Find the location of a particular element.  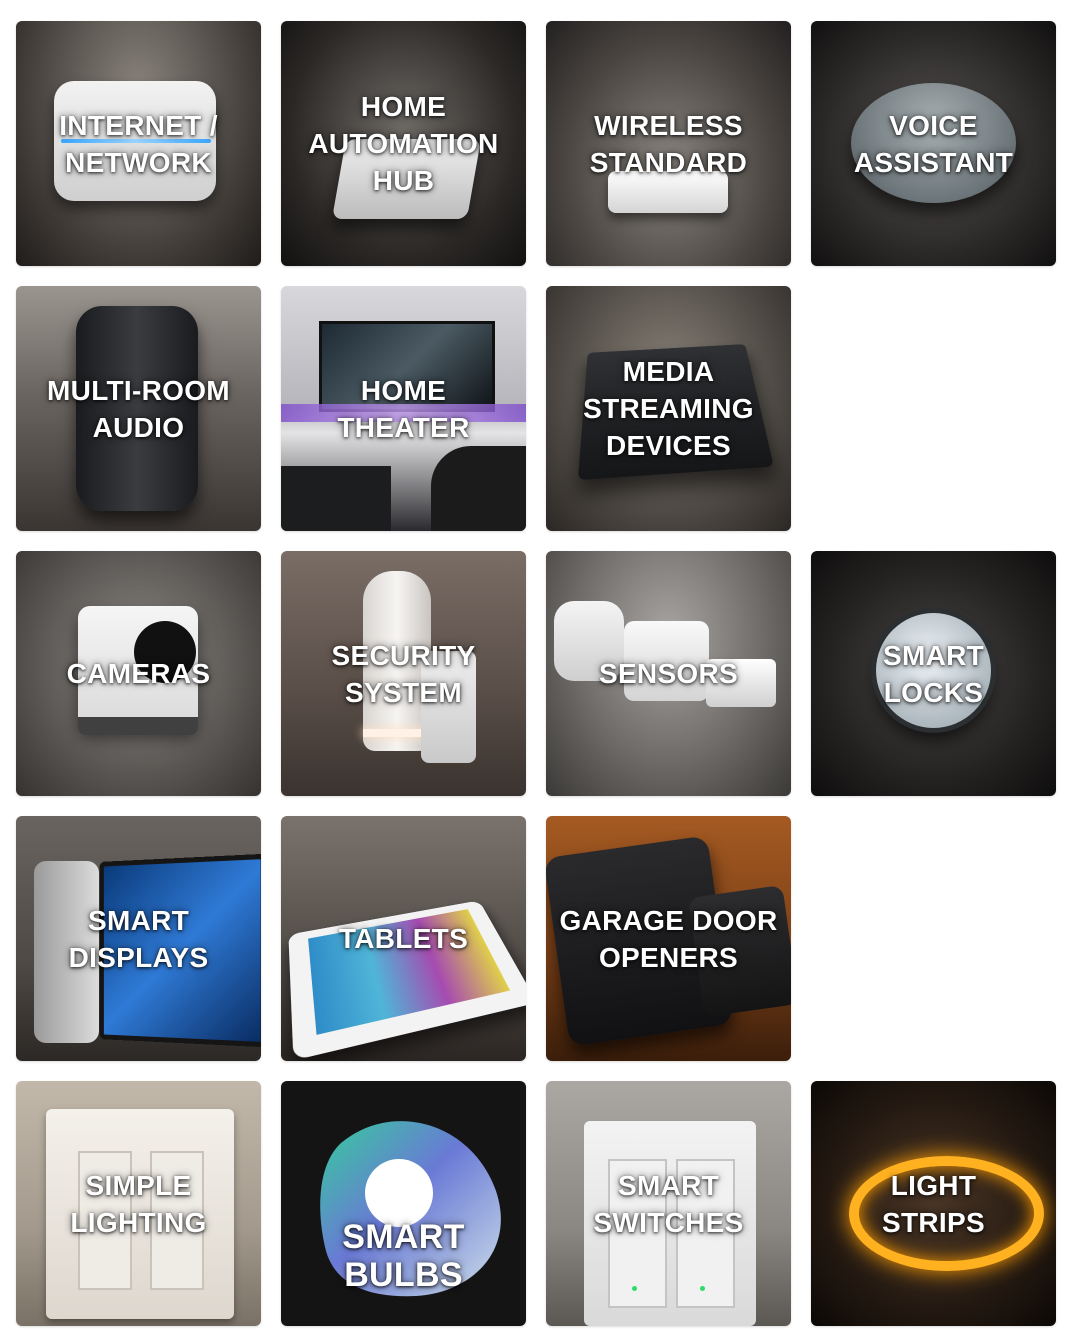

tile-label: SIMPLE LIGHTING is located at coordinates (138, 1203).